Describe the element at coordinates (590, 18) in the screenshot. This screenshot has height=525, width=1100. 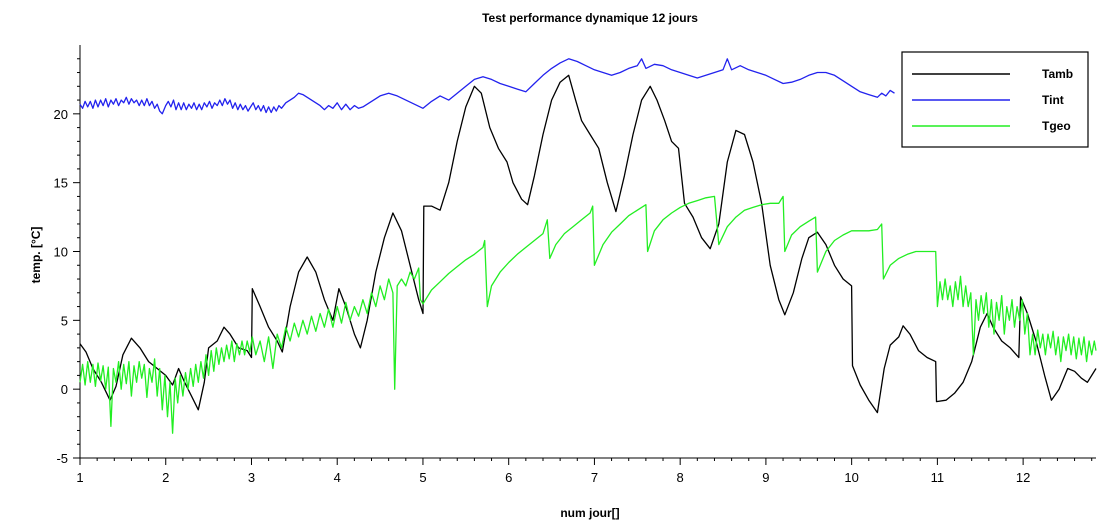
I see `chart-title: Test performance dynamique 12 jours` at that location.